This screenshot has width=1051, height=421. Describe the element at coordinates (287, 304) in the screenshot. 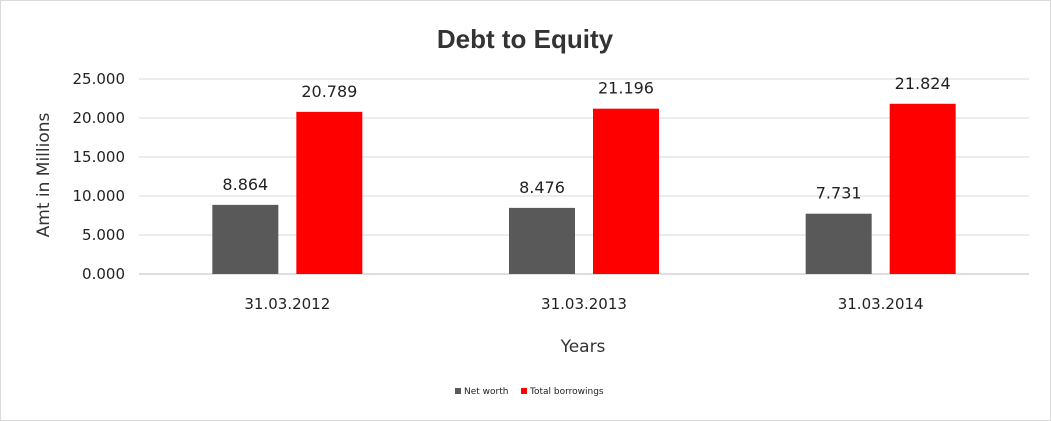

I see `x-tick-label: 31.03.2012` at that location.